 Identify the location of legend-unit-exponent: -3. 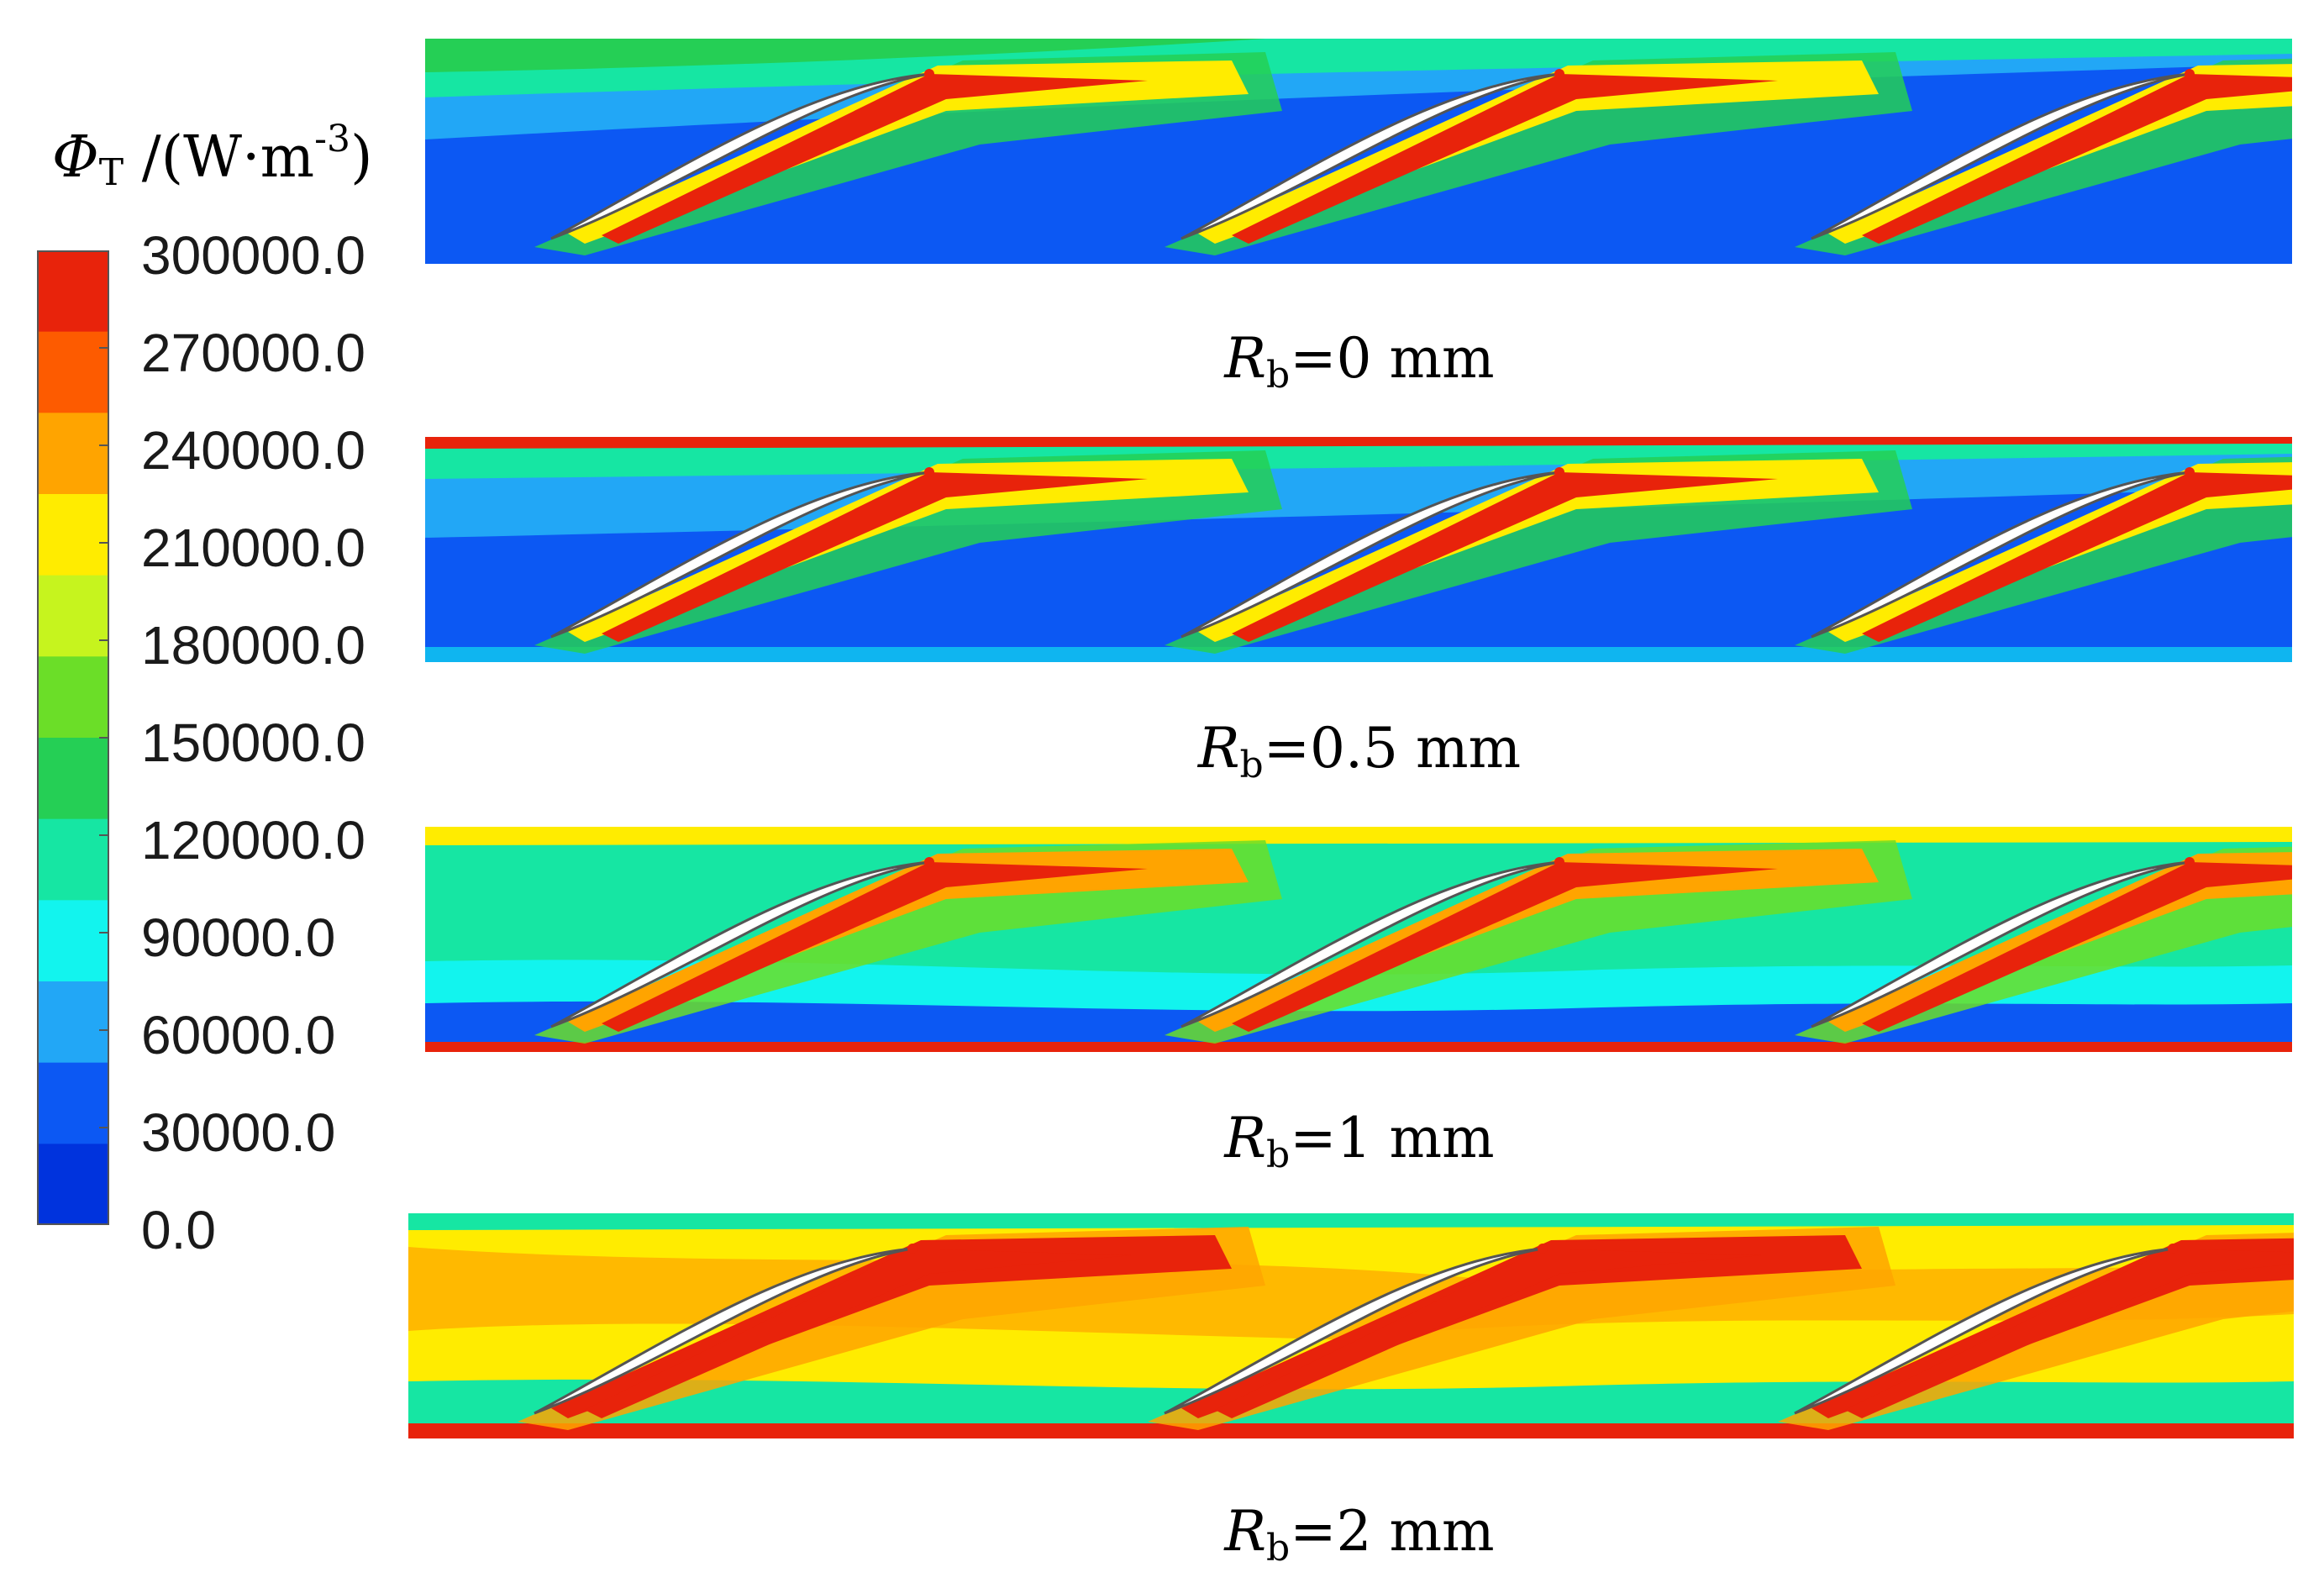
(332, 139).